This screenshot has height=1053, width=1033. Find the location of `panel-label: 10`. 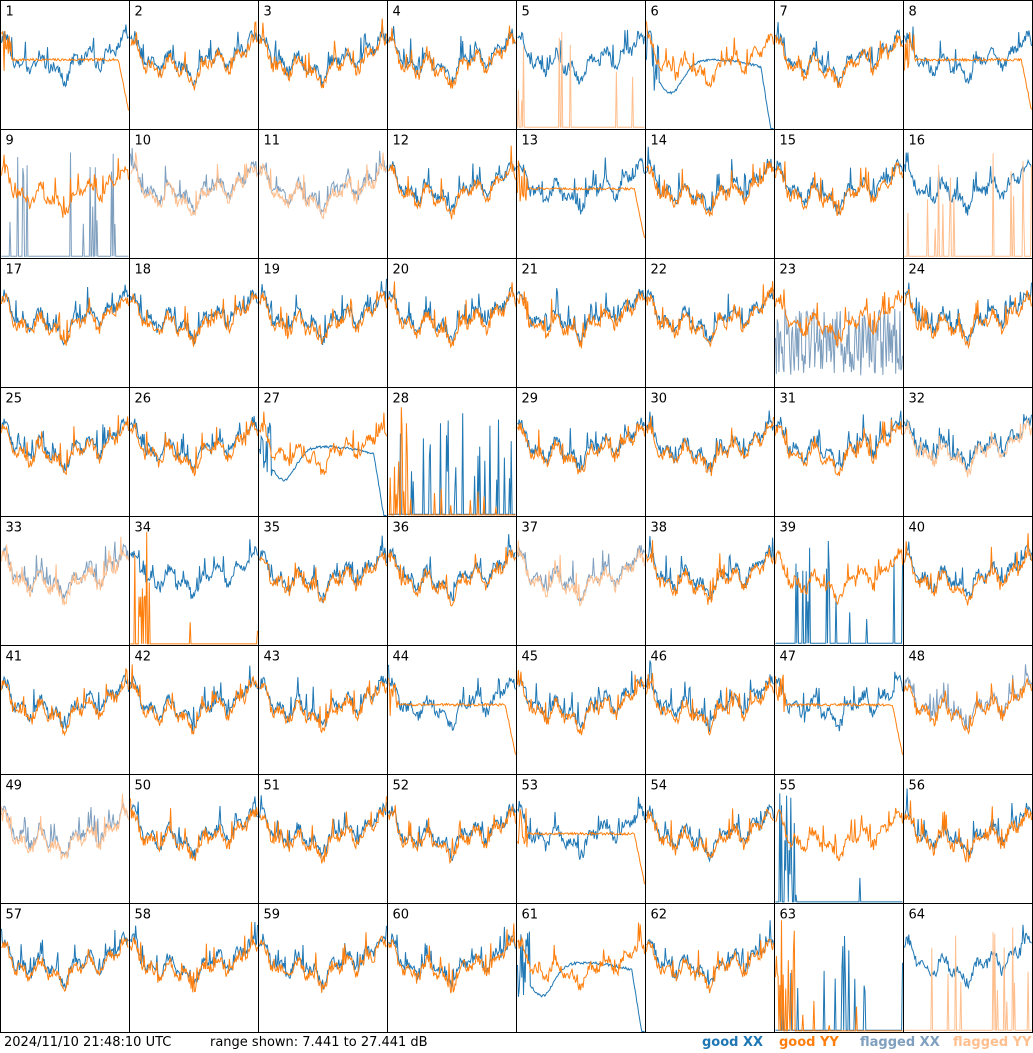

panel-label: 10 is located at coordinates (143, 141).